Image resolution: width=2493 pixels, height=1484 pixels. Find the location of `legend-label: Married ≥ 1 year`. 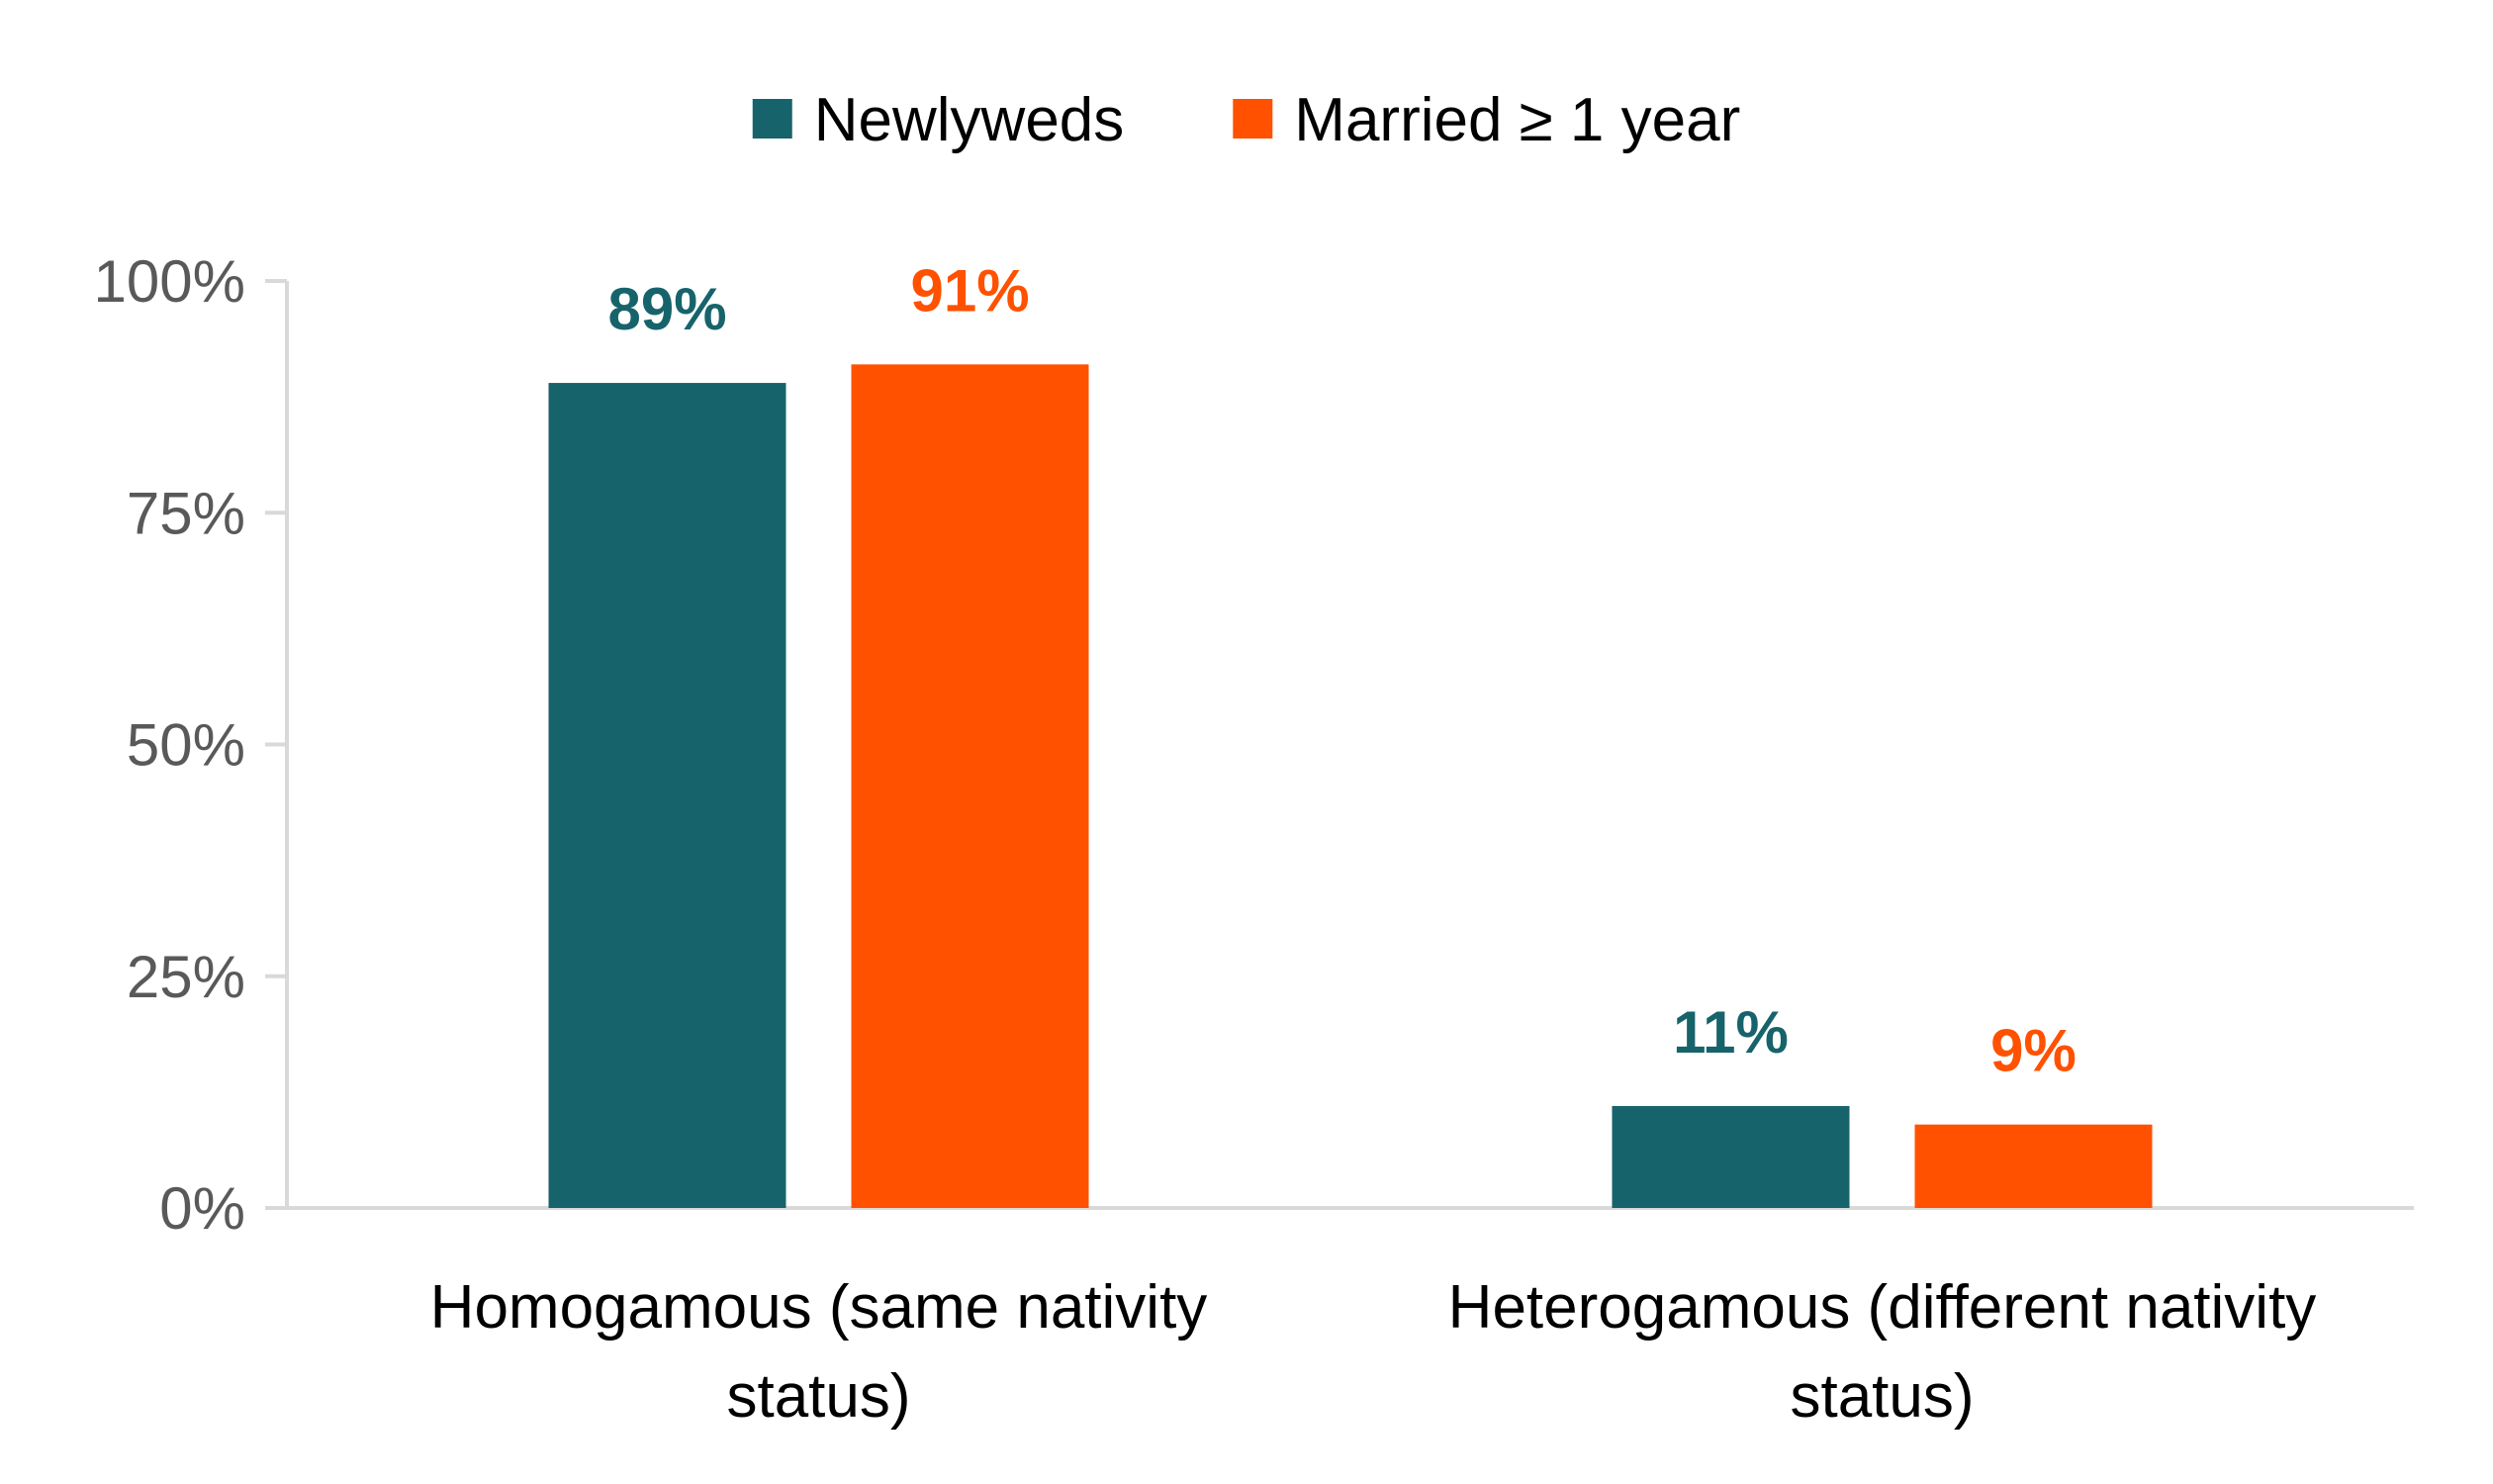

legend-label: Married ≥ 1 year is located at coordinates (1517, 120).